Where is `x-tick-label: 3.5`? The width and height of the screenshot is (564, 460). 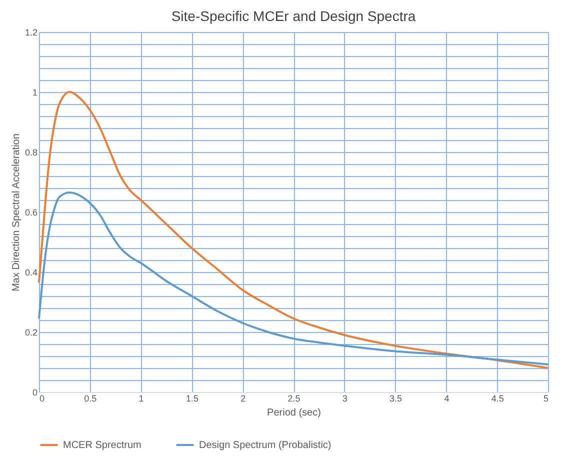
x-tick-label: 3.5 is located at coordinates (396, 399).